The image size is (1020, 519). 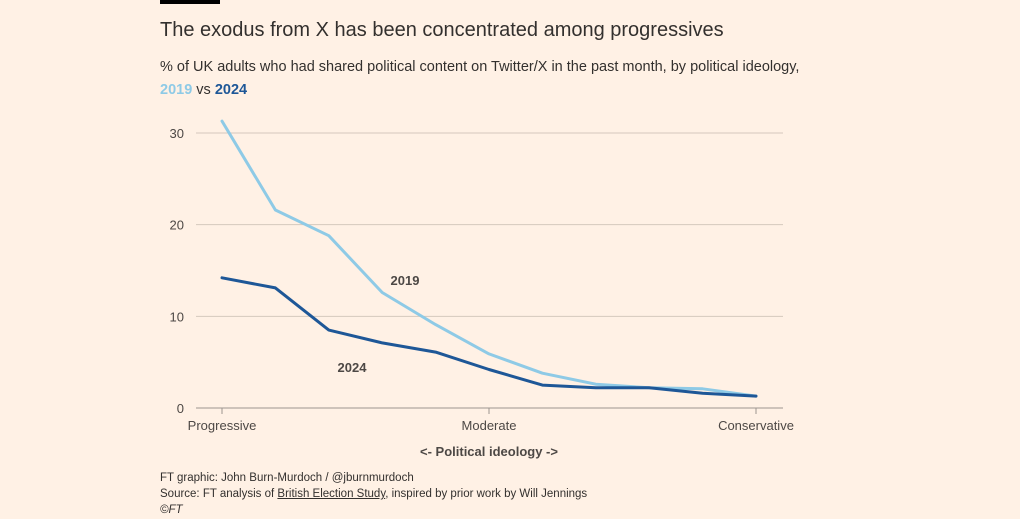 I want to click on series-label-2024: 2024, so click(x=353, y=367).